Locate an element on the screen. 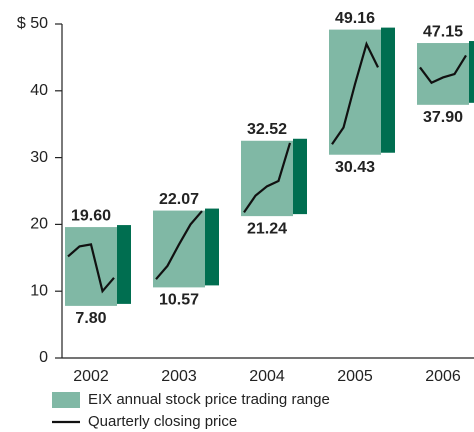  low-label: 21.24 is located at coordinates (267, 228).